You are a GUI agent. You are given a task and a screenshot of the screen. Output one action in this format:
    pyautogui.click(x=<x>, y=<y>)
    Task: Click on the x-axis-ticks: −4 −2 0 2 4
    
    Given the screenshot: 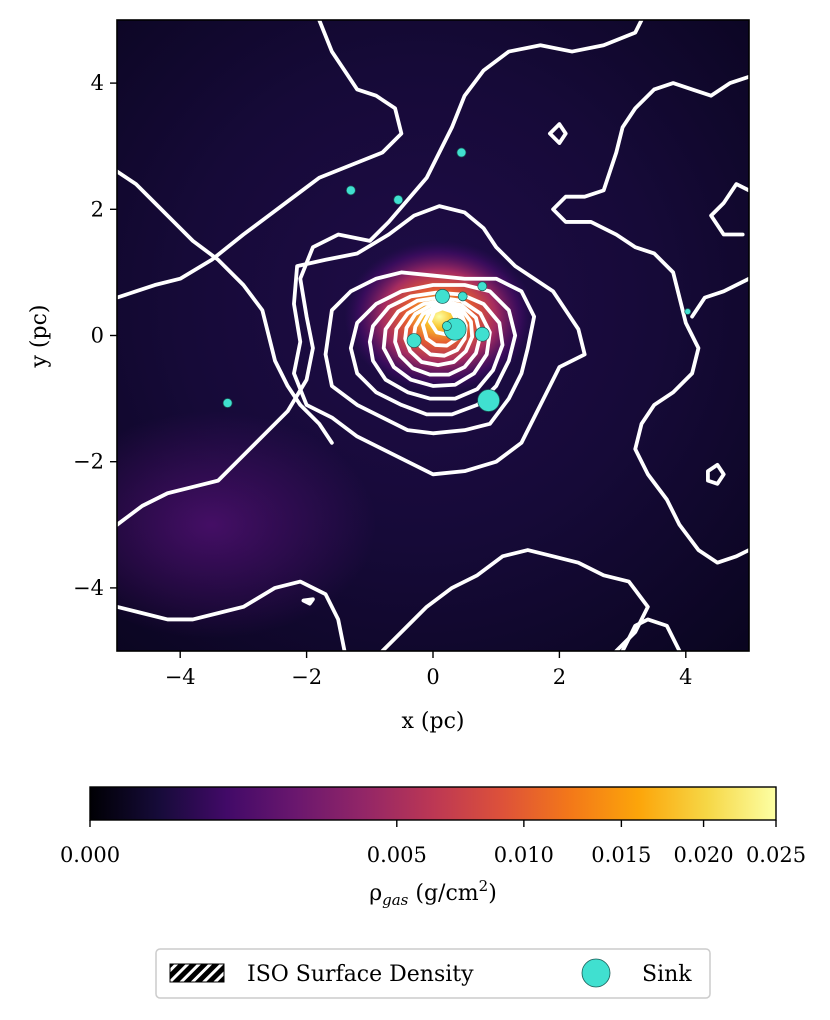 What is the action you would take?
    pyautogui.click(x=428, y=670)
    